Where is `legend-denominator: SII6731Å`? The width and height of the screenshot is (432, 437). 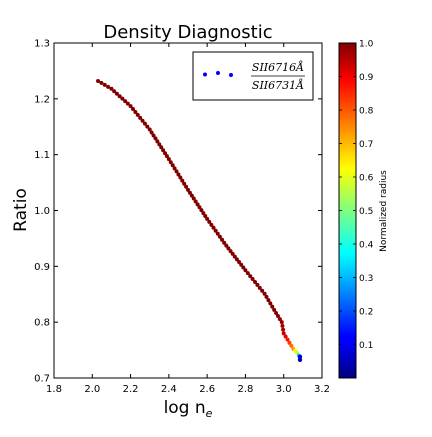 legend-denominator: SII6731Å is located at coordinates (278, 85).